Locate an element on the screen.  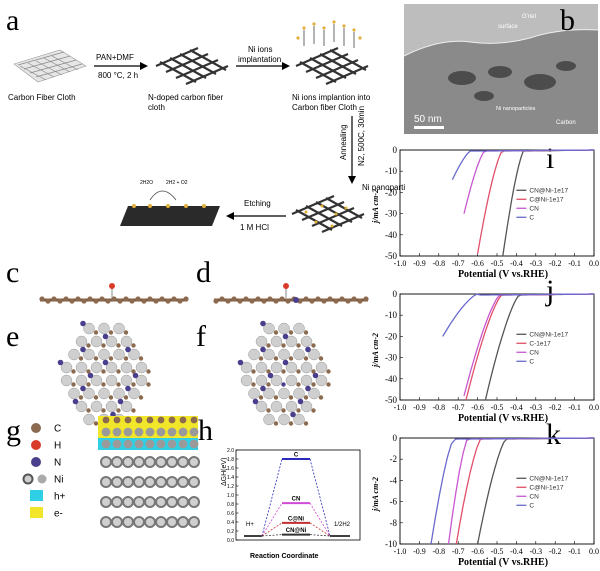
etching-label: Etching is located at coordinates (257, 203).